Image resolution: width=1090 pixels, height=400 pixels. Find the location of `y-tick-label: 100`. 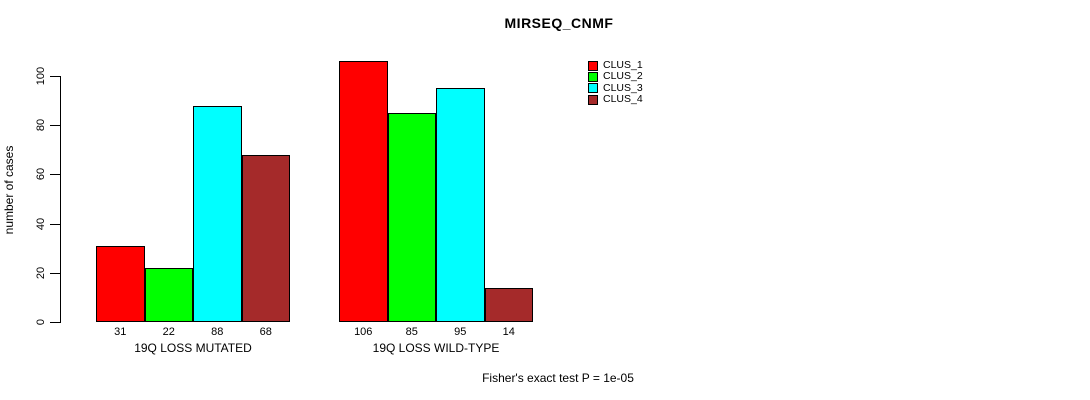

y-tick-label: 100 is located at coordinates (41, 76).